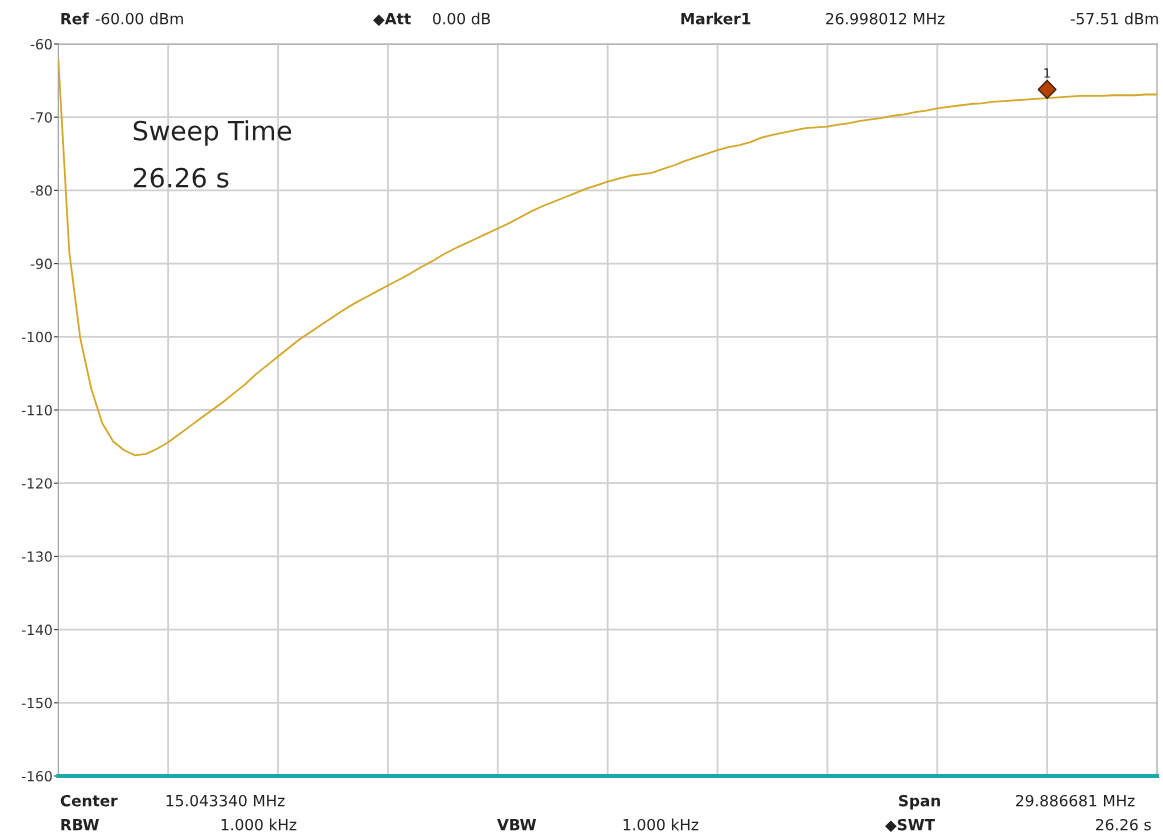 This screenshot has width=1163, height=835. Describe the element at coordinates (36, 556) in the screenshot. I see `y-tick-label: -130` at that location.